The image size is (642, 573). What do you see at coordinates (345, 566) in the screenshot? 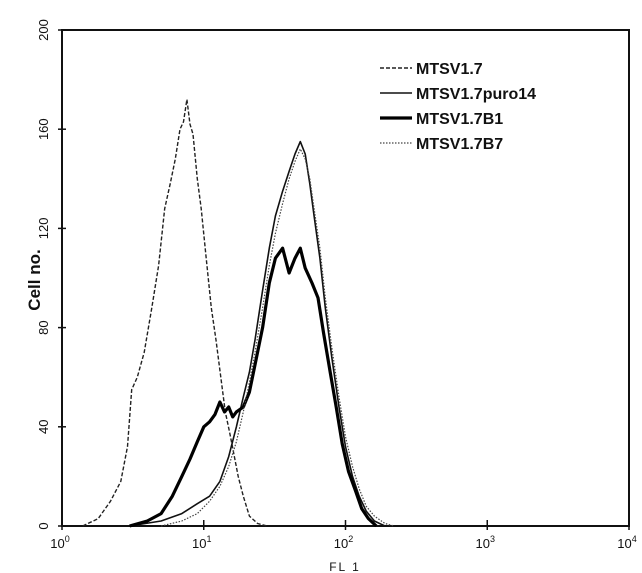
I see `x-axis-label: FL 1` at bounding box center [345, 566].